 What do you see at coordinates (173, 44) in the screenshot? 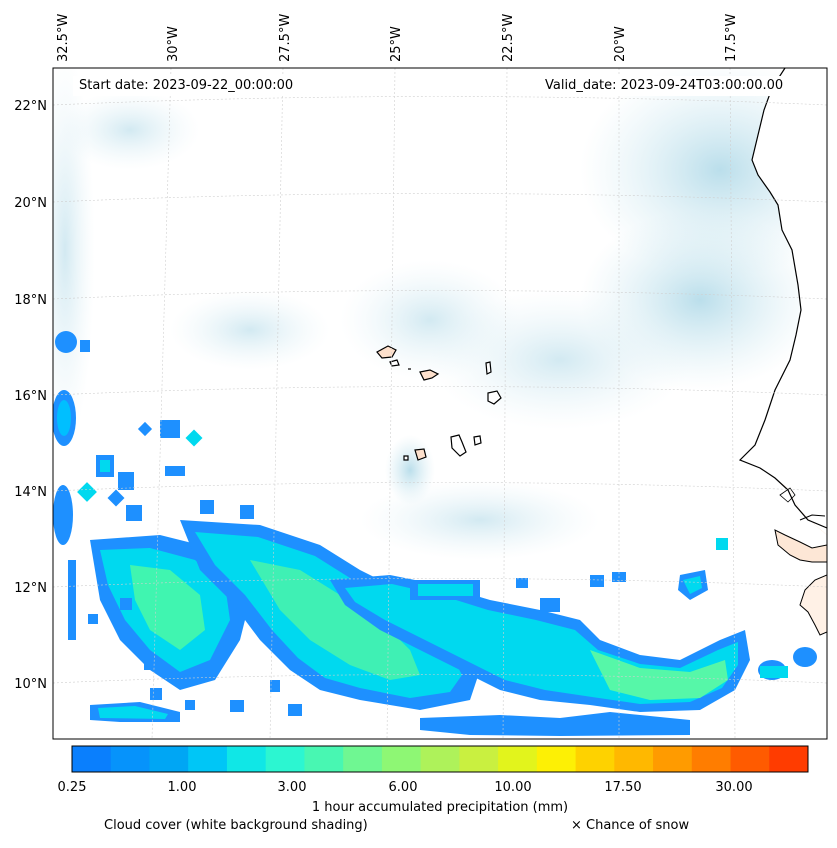
I see `lon-label: 30°W` at bounding box center [173, 44].